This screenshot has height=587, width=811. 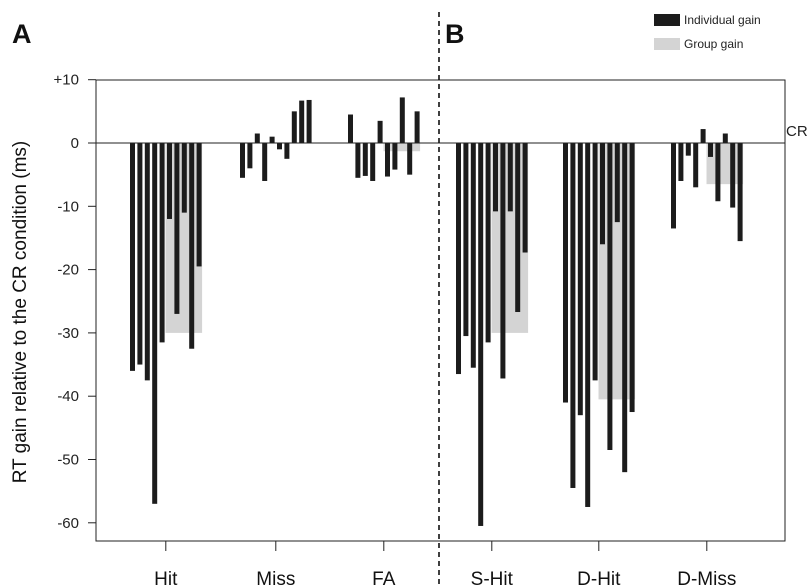 What do you see at coordinates (68, 206) in the screenshot?
I see `y-tick-label: -10` at bounding box center [68, 206].